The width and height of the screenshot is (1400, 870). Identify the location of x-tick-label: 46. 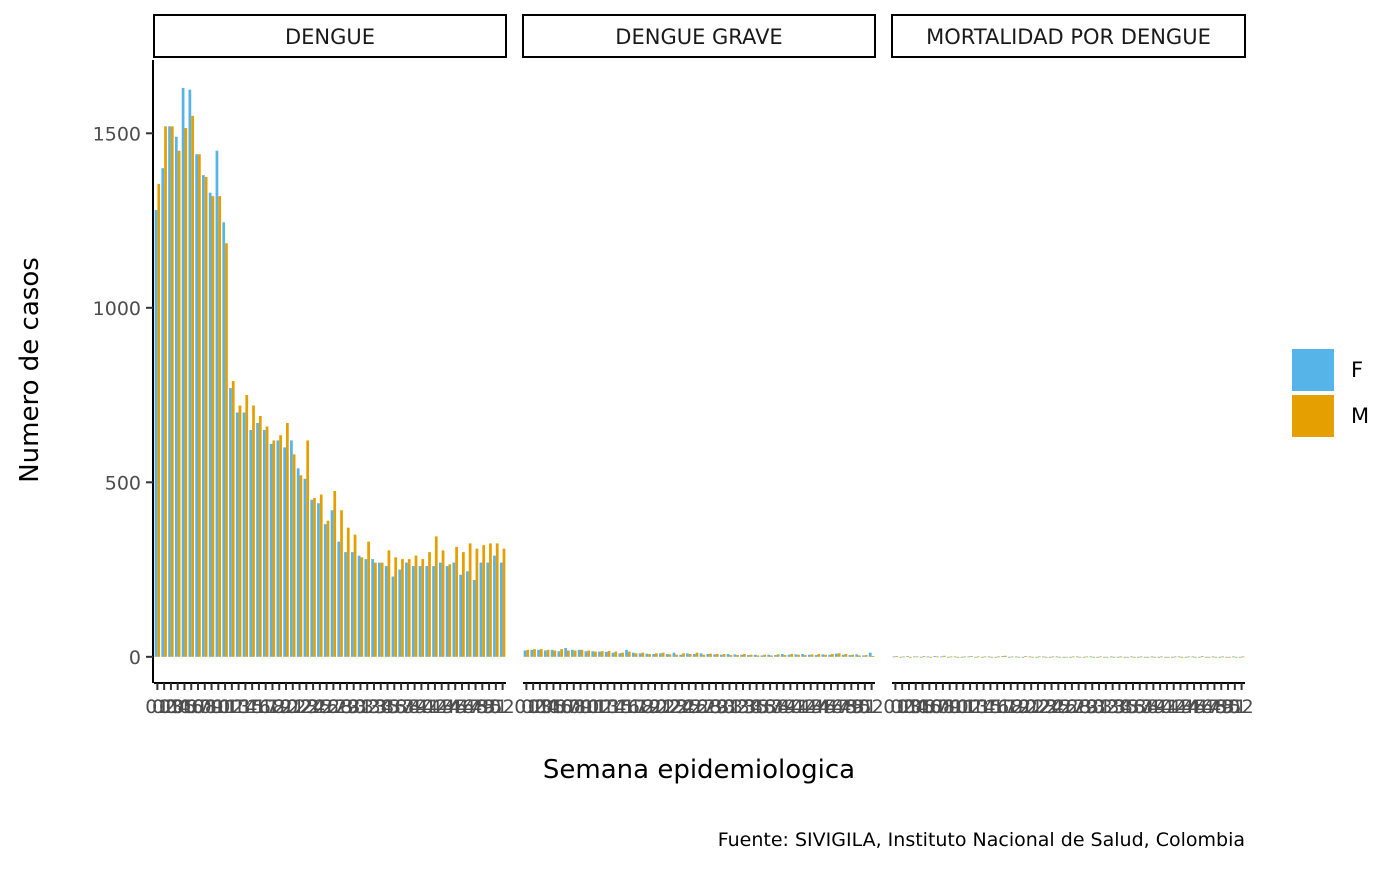
(831, 707).